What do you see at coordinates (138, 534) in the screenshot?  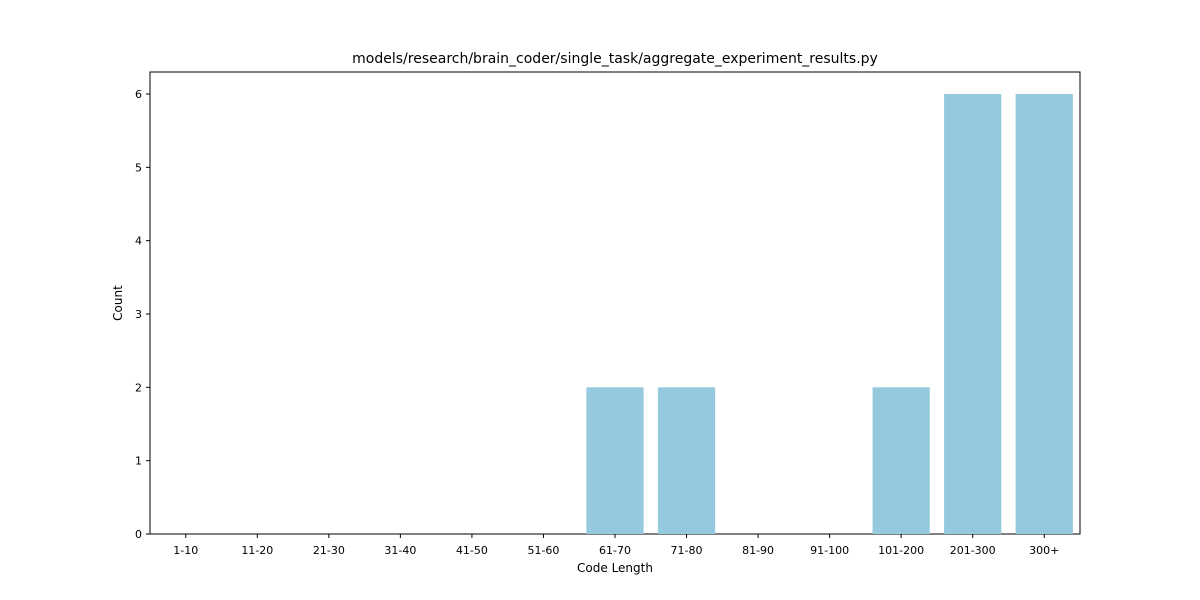 I see `y-tick-label: 0` at bounding box center [138, 534].